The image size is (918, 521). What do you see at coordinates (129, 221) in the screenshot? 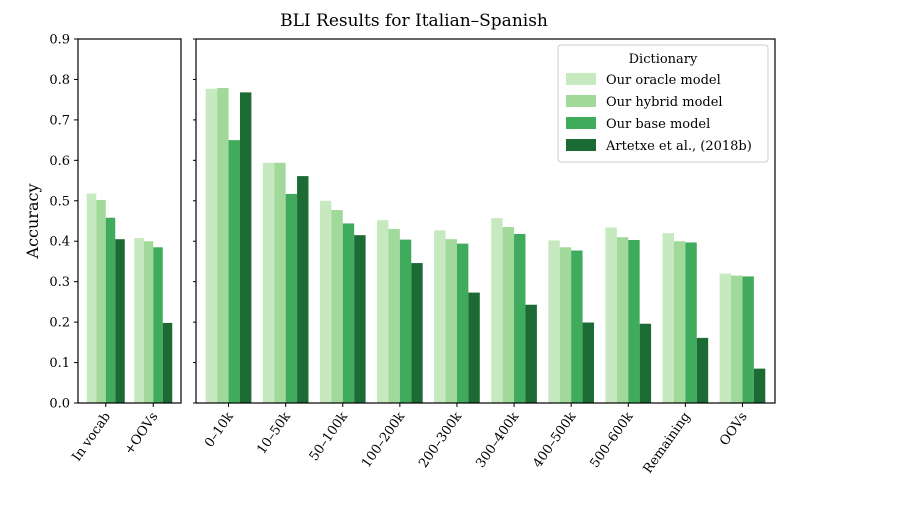
I see `panel-frame` at bounding box center [129, 221].